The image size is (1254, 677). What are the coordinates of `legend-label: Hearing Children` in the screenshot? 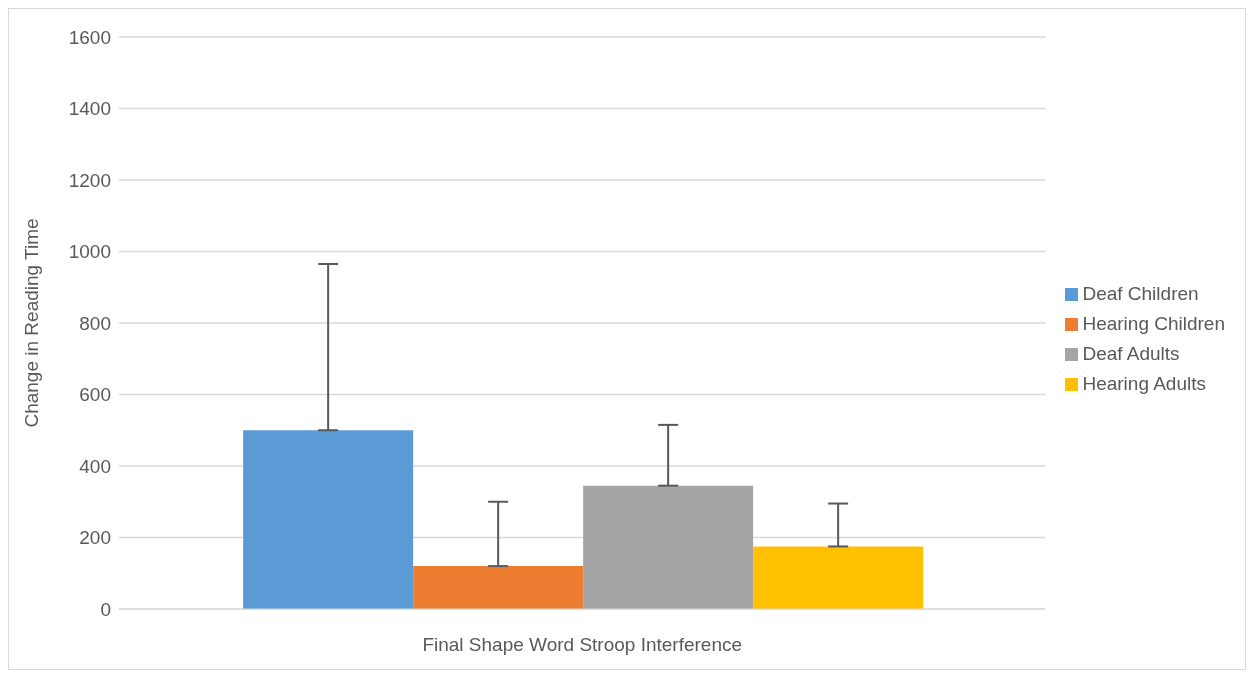 It's located at (1153, 323).